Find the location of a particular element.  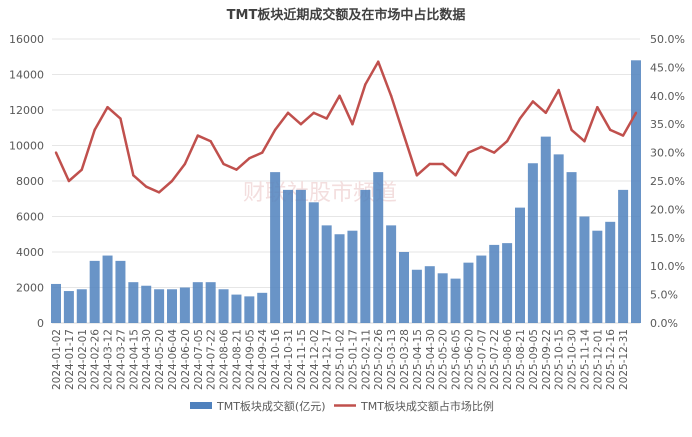

x-tick-label: 2024-06-20 is located at coordinates (186, 359).